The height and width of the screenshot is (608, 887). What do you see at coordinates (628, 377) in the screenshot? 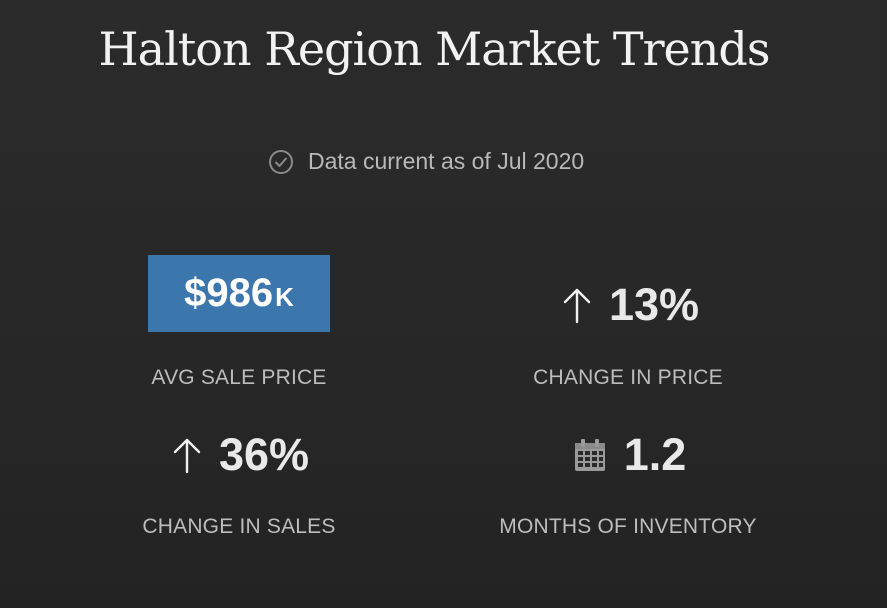
I see `change-in-price-label: CHANGE IN PRICE` at bounding box center [628, 377].